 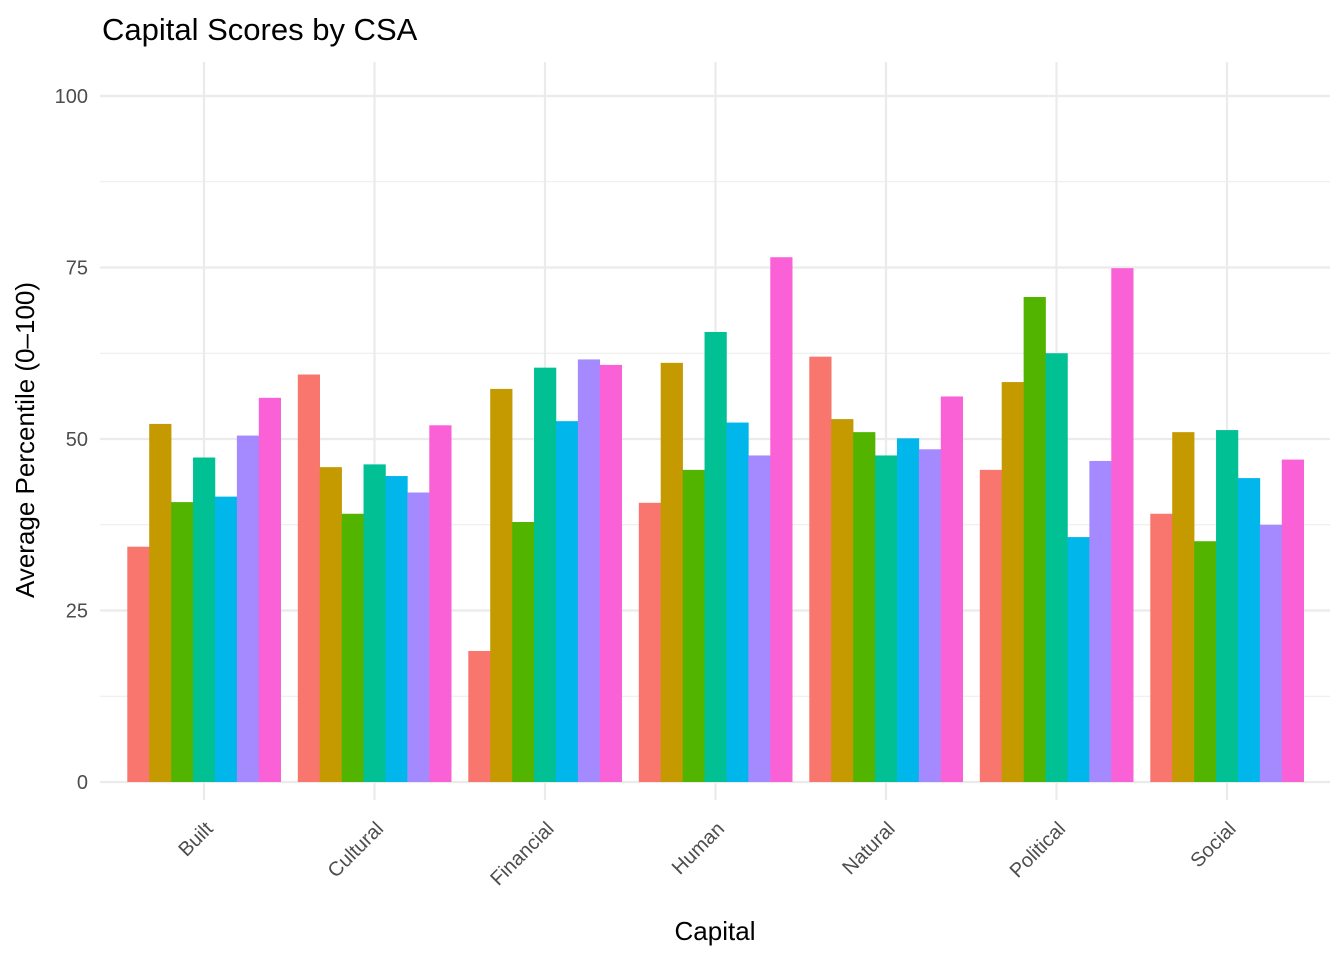 What do you see at coordinates (1213, 845) in the screenshot?
I see `x-tick-label: Social` at bounding box center [1213, 845].